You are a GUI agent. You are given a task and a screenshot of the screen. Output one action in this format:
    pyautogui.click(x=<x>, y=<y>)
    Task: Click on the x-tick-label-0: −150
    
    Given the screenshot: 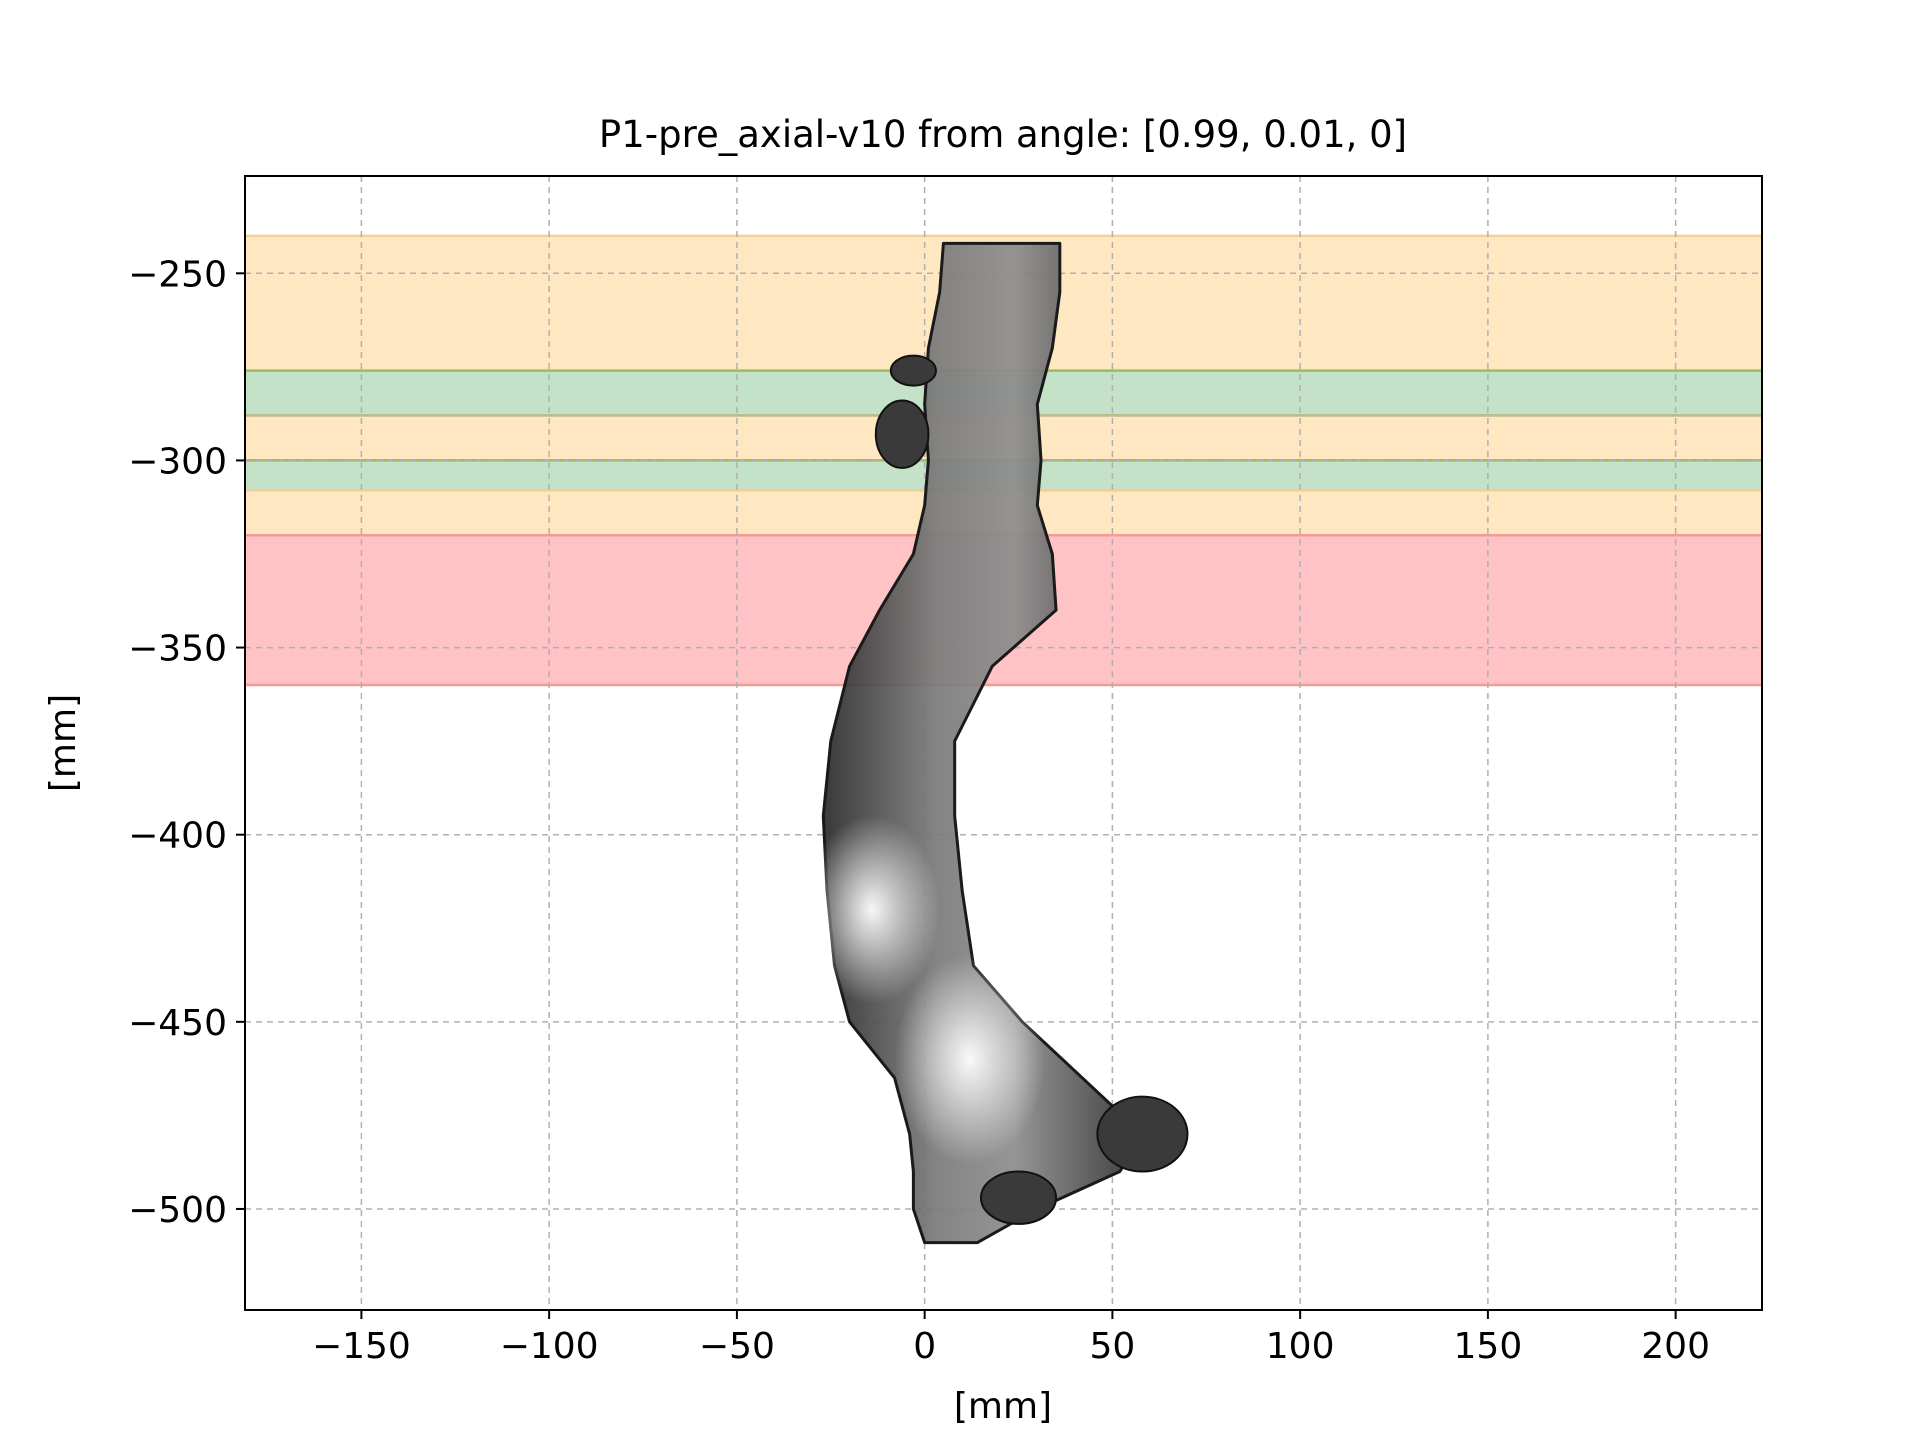 What is the action you would take?
    pyautogui.click(x=361, y=1346)
    